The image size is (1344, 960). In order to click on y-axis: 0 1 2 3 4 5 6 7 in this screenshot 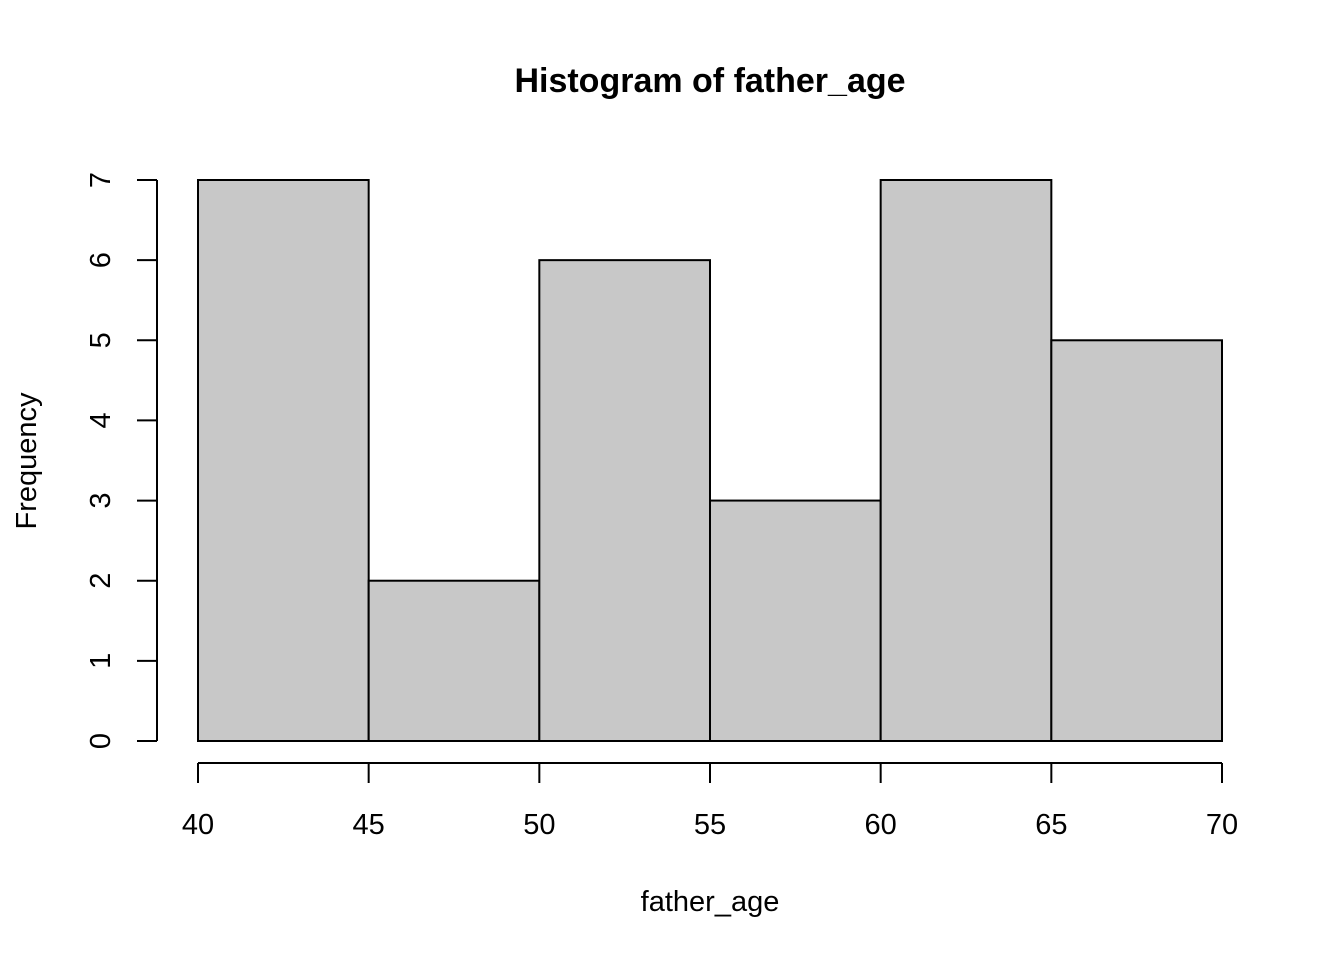, I will do `click(121, 460)`.